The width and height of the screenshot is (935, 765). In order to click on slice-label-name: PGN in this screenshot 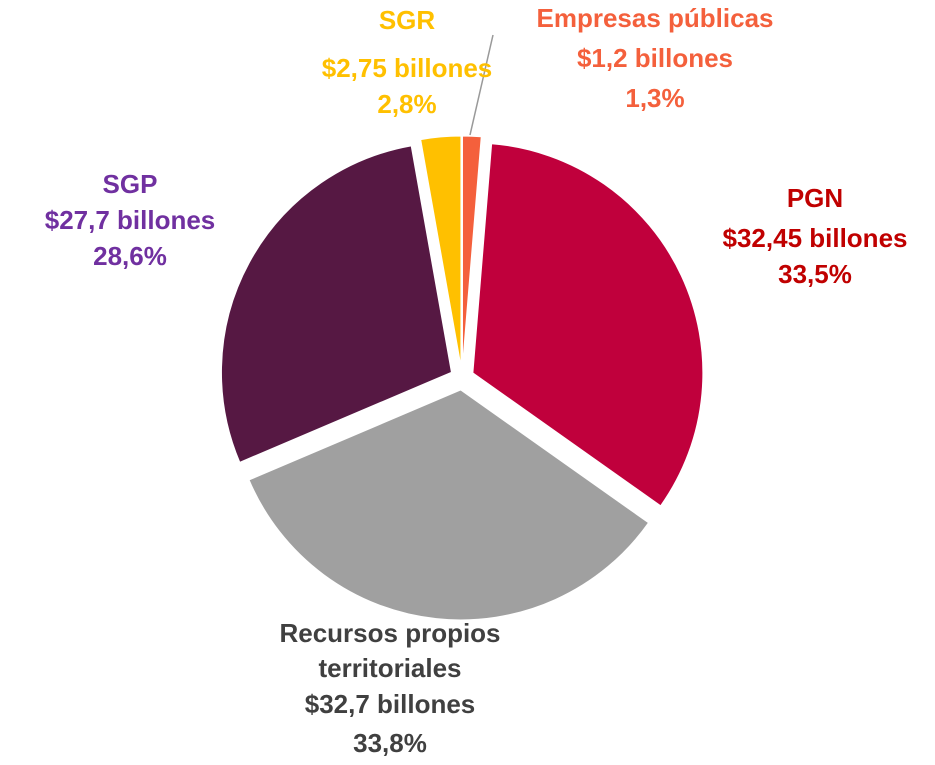, I will do `click(815, 198)`.